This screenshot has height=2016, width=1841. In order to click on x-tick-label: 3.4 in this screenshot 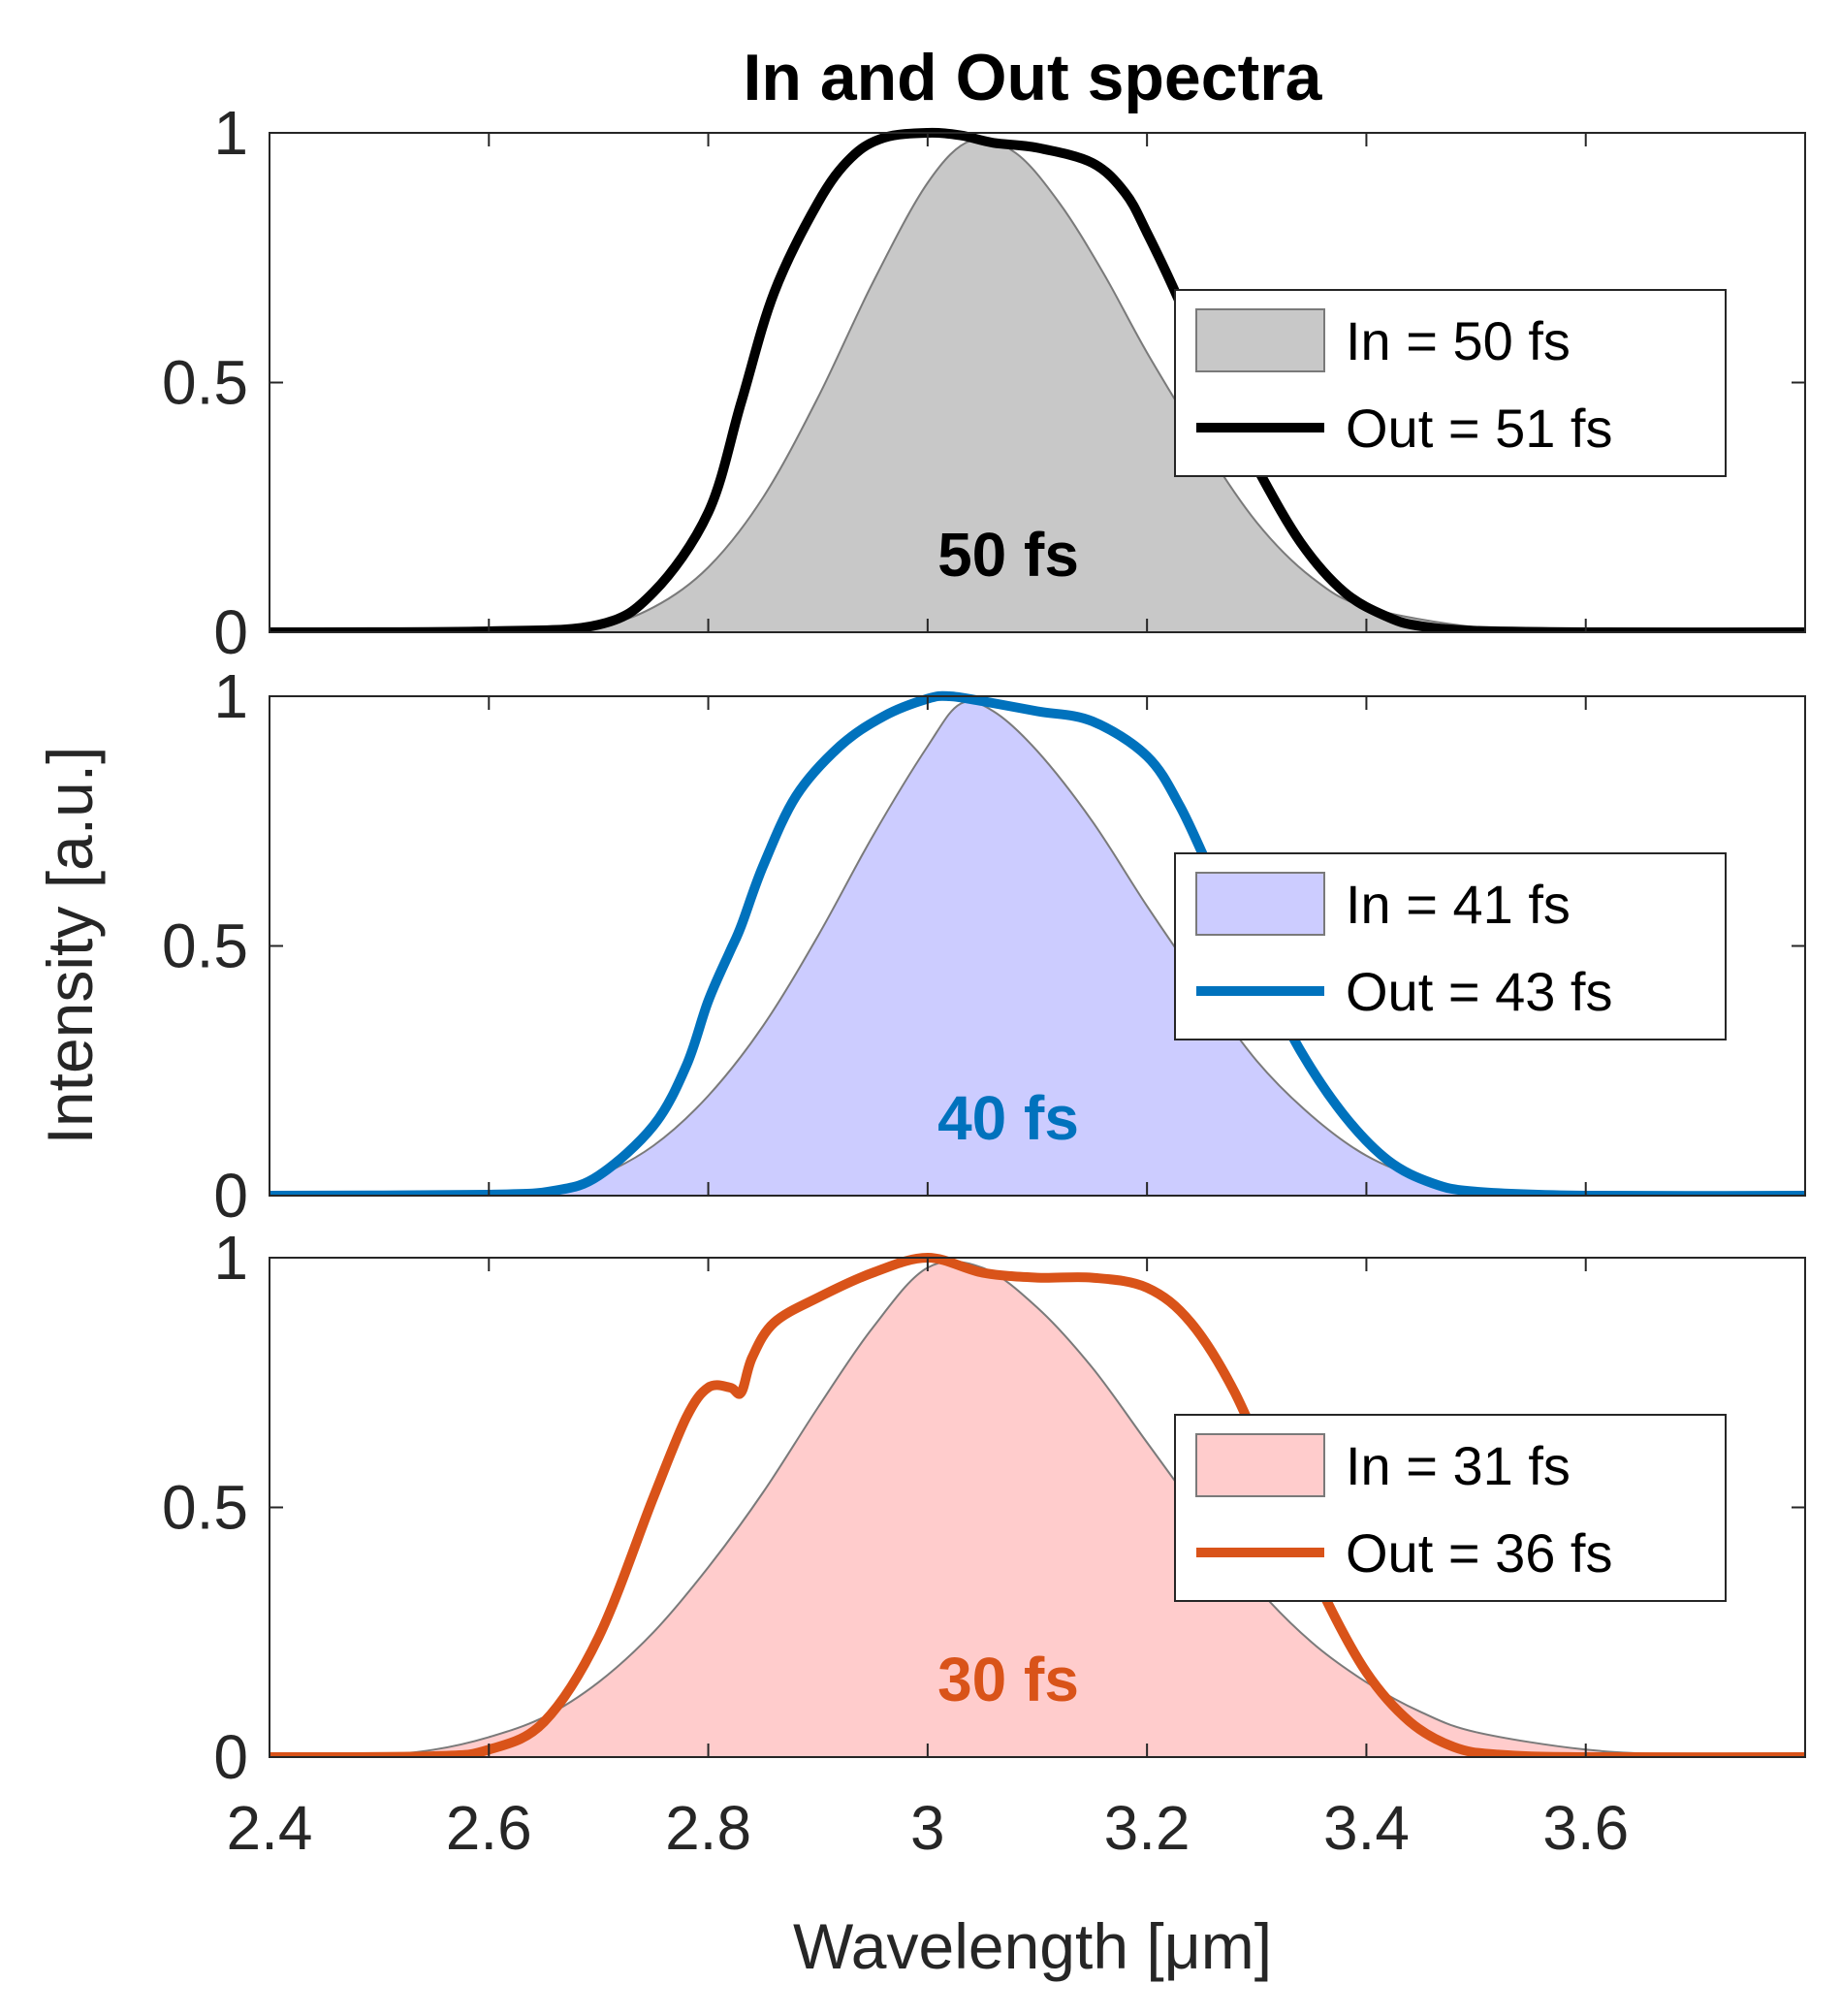, I will do `click(1366, 1828)`.